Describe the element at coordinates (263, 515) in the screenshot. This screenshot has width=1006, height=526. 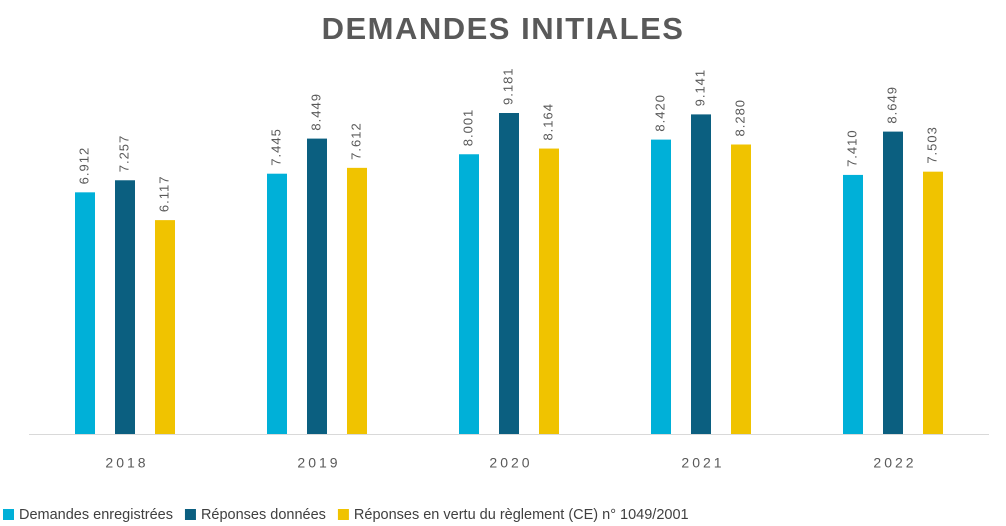
I see `legend-label: Réponses données` at that location.